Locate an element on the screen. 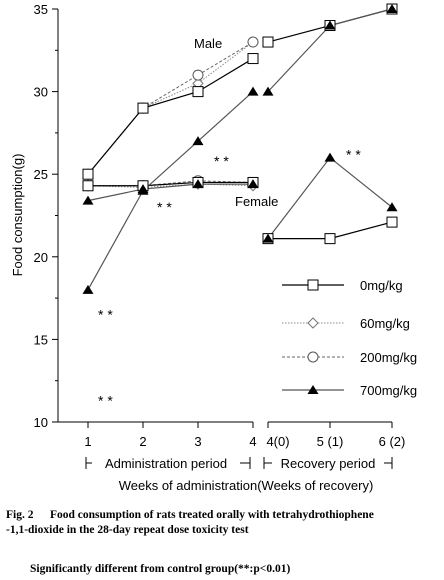 The image size is (444, 580). legend-label: 0mg/kg is located at coordinates (381, 285).